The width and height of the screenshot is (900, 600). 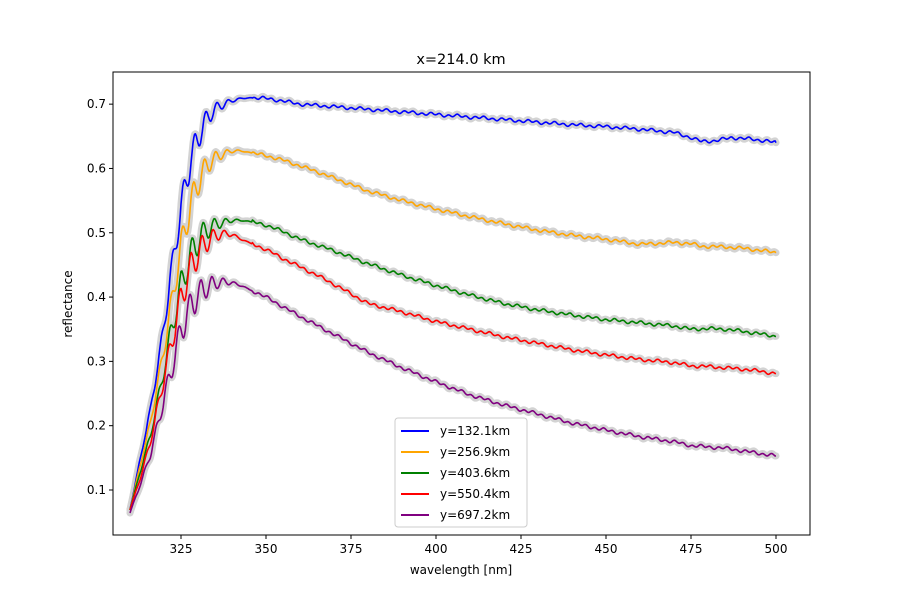 I want to click on y-tick-label: 0.3, so click(x=96, y=361).